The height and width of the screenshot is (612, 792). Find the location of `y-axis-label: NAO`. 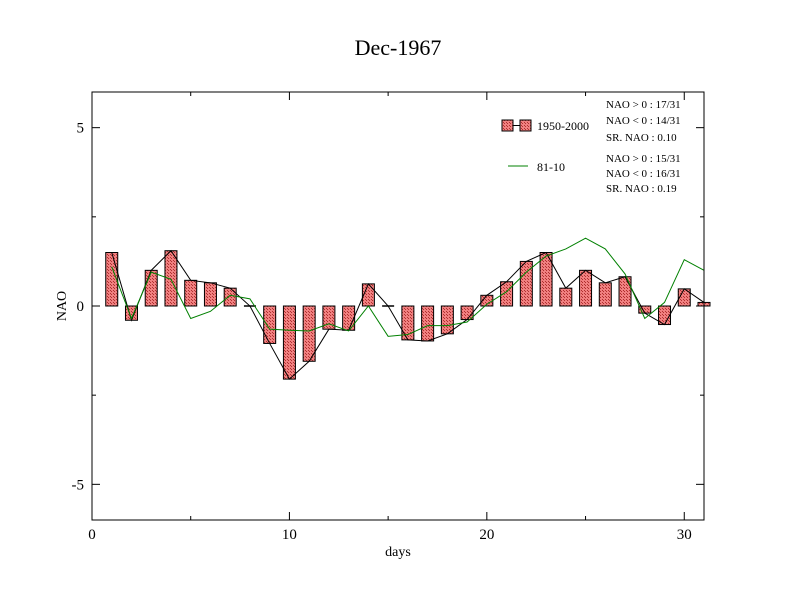

y-axis-label: NAO is located at coordinates (62, 306).